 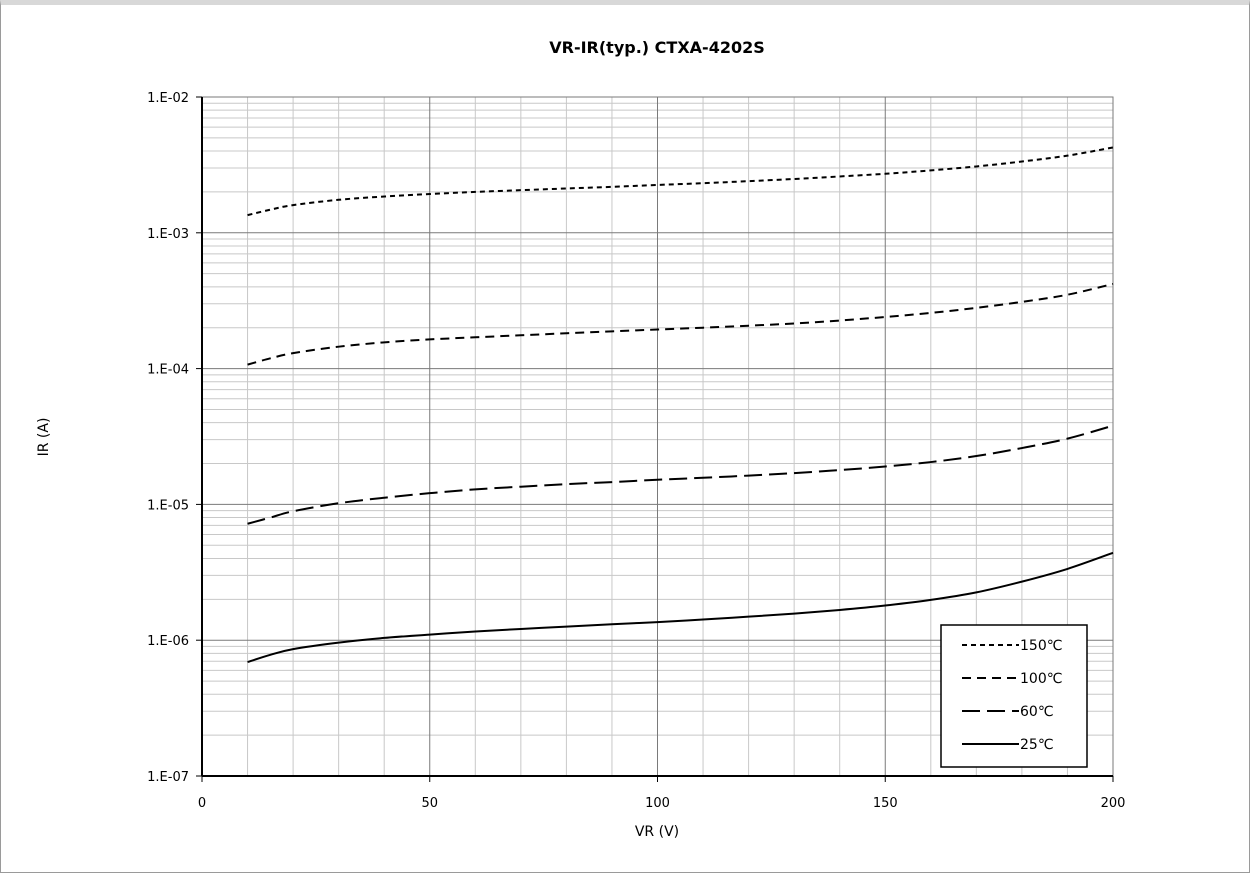 I want to click on chart-title: VR-IR(typ.) CTXA-4202S, so click(x=657, y=47).